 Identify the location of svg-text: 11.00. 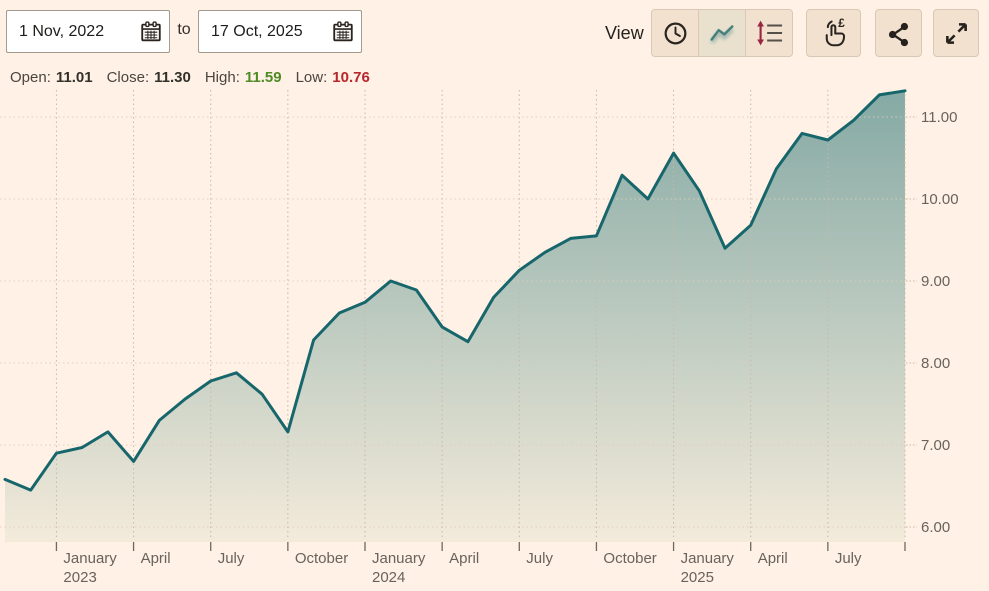
(939, 117).